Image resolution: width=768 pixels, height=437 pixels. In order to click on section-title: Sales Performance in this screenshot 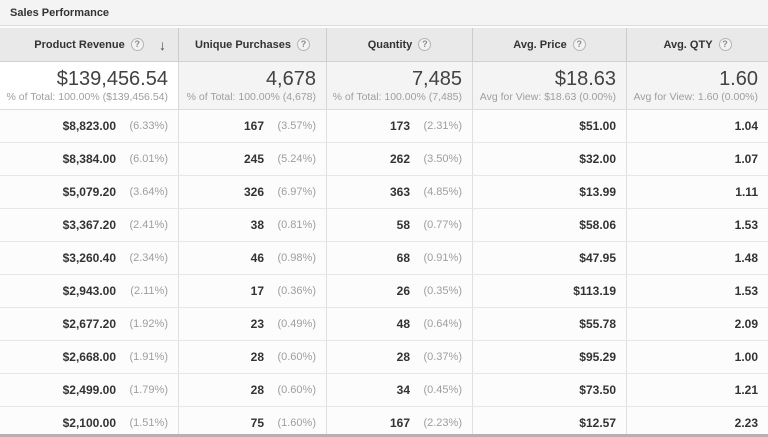, I will do `click(60, 12)`.